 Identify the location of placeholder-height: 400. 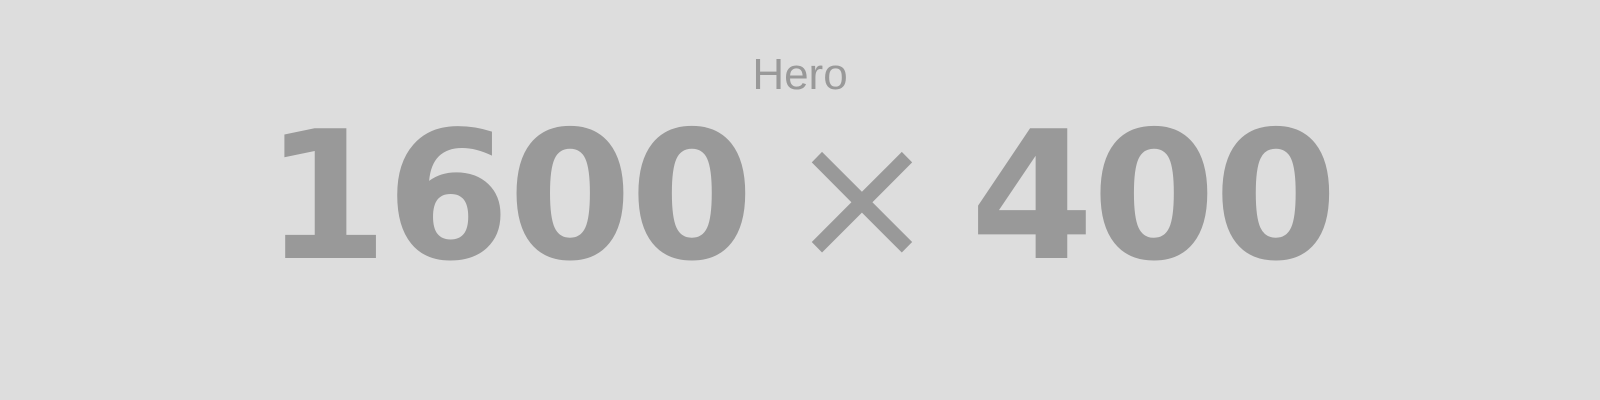
(1154, 196).